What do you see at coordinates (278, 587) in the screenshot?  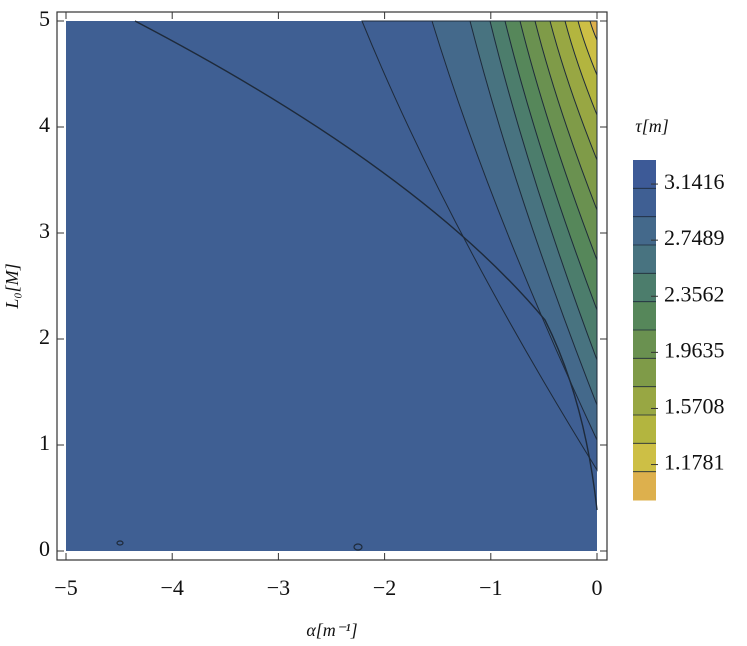 I see `x-tick-label: −3` at bounding box center [278, 587].